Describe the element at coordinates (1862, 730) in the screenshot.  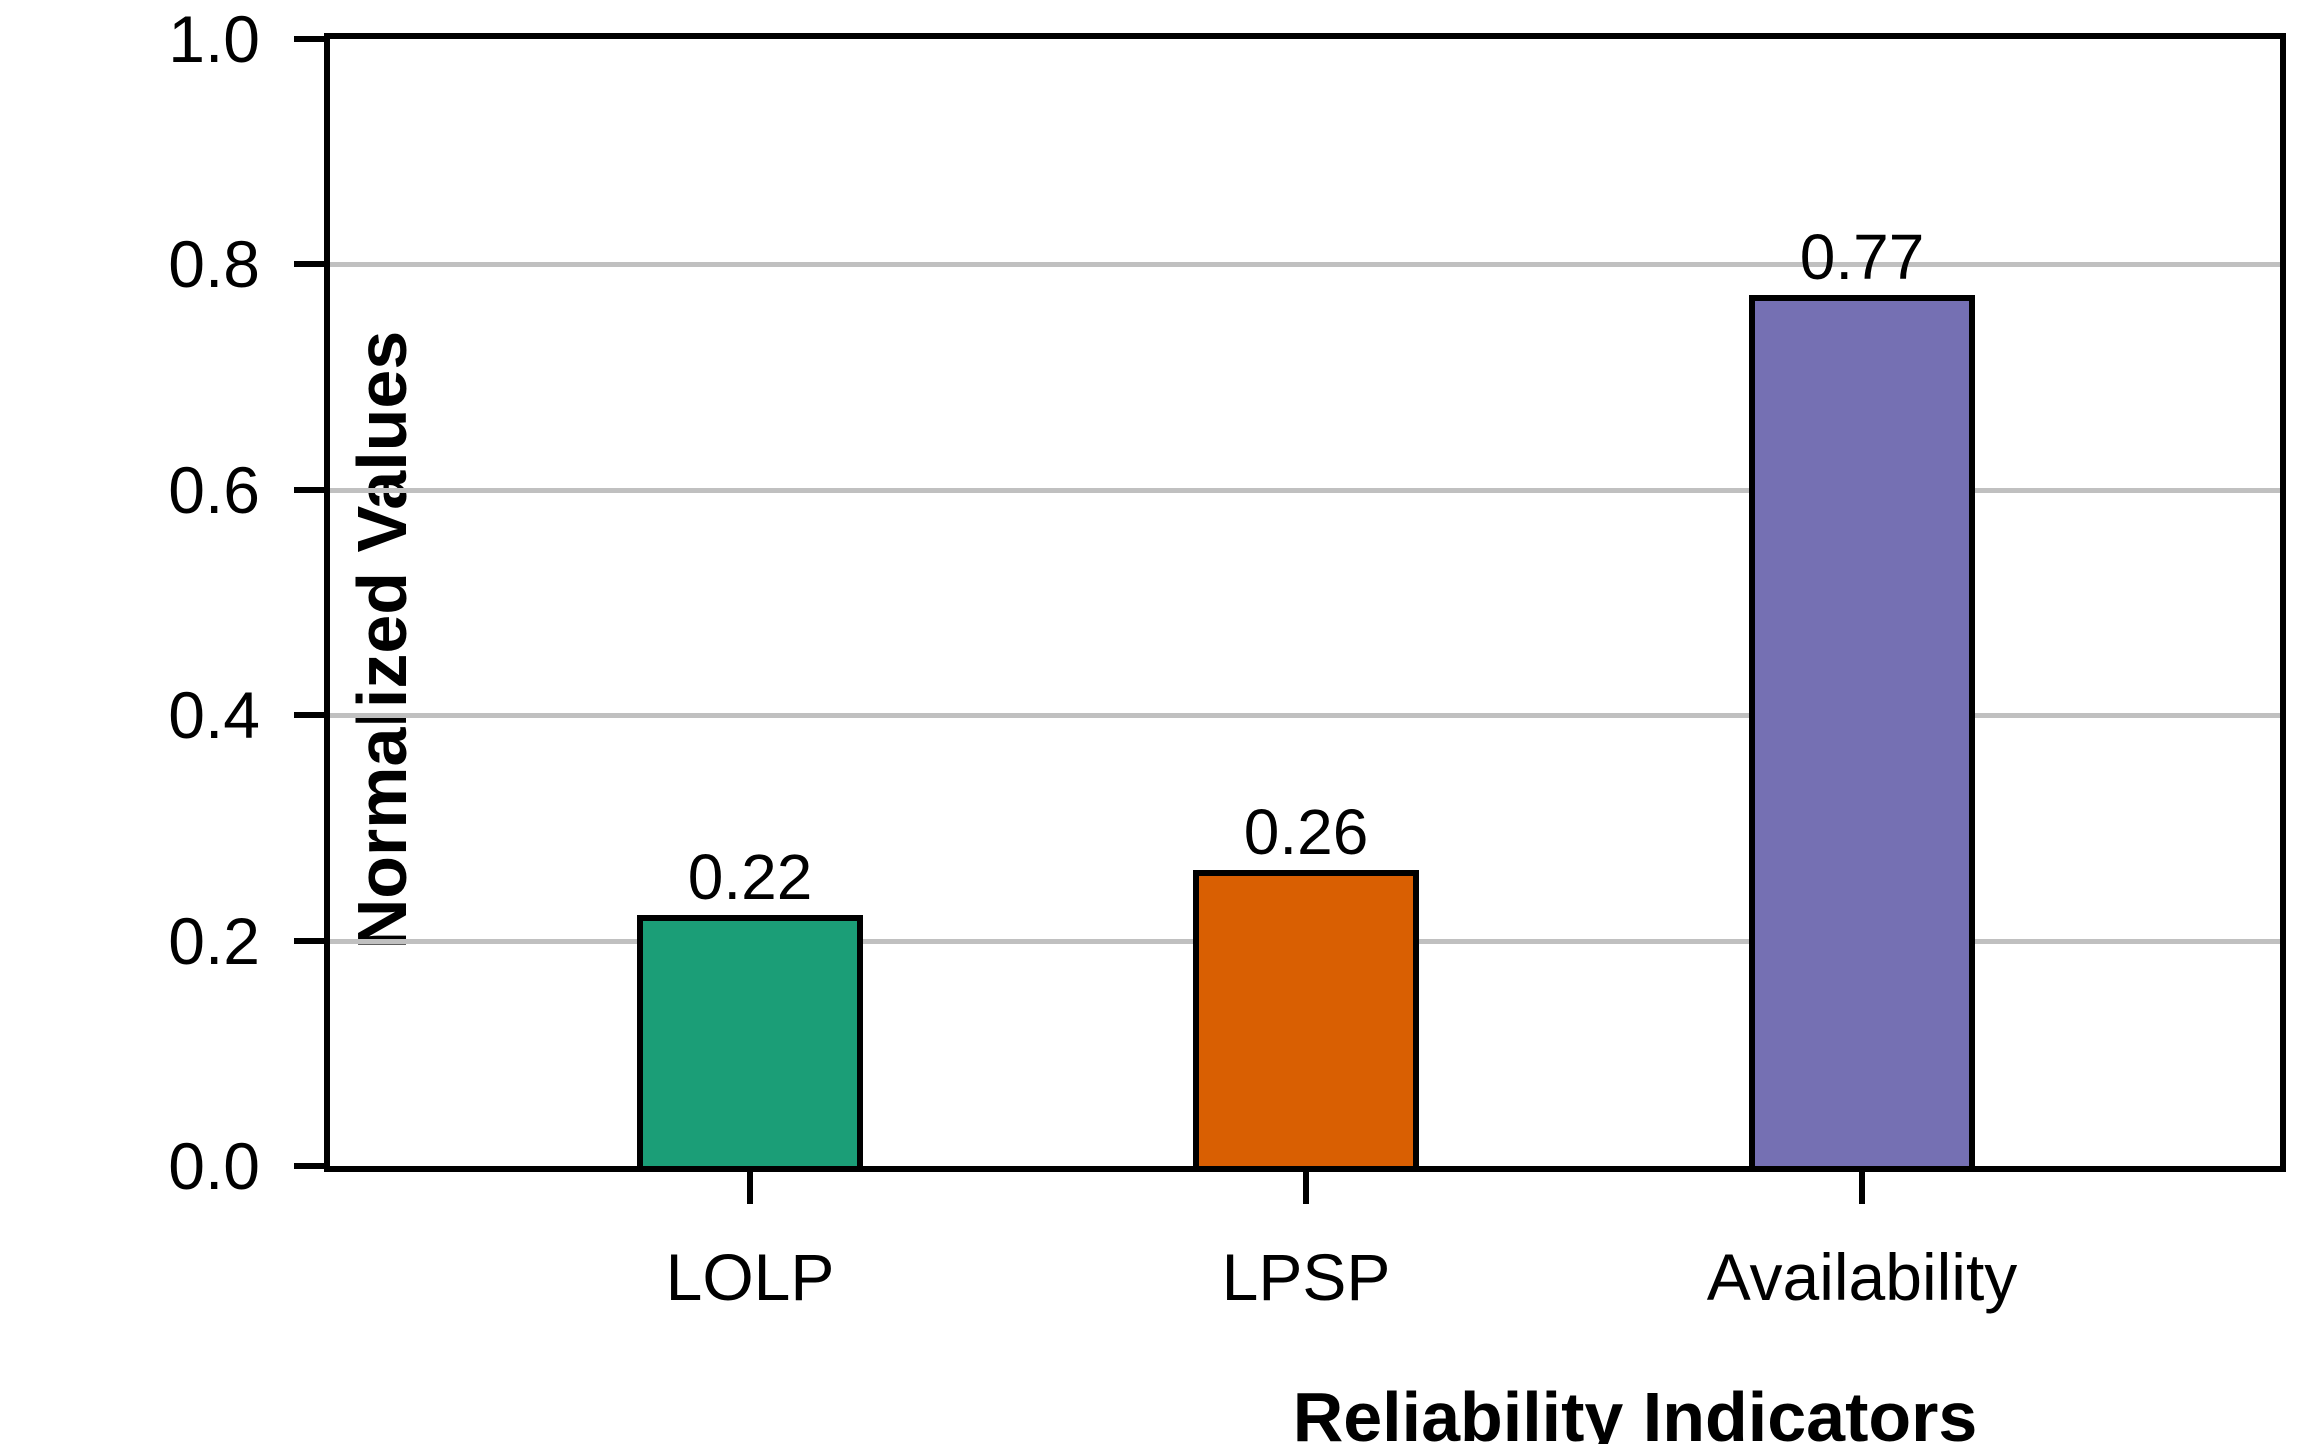
I see `bar-availability` at that location.